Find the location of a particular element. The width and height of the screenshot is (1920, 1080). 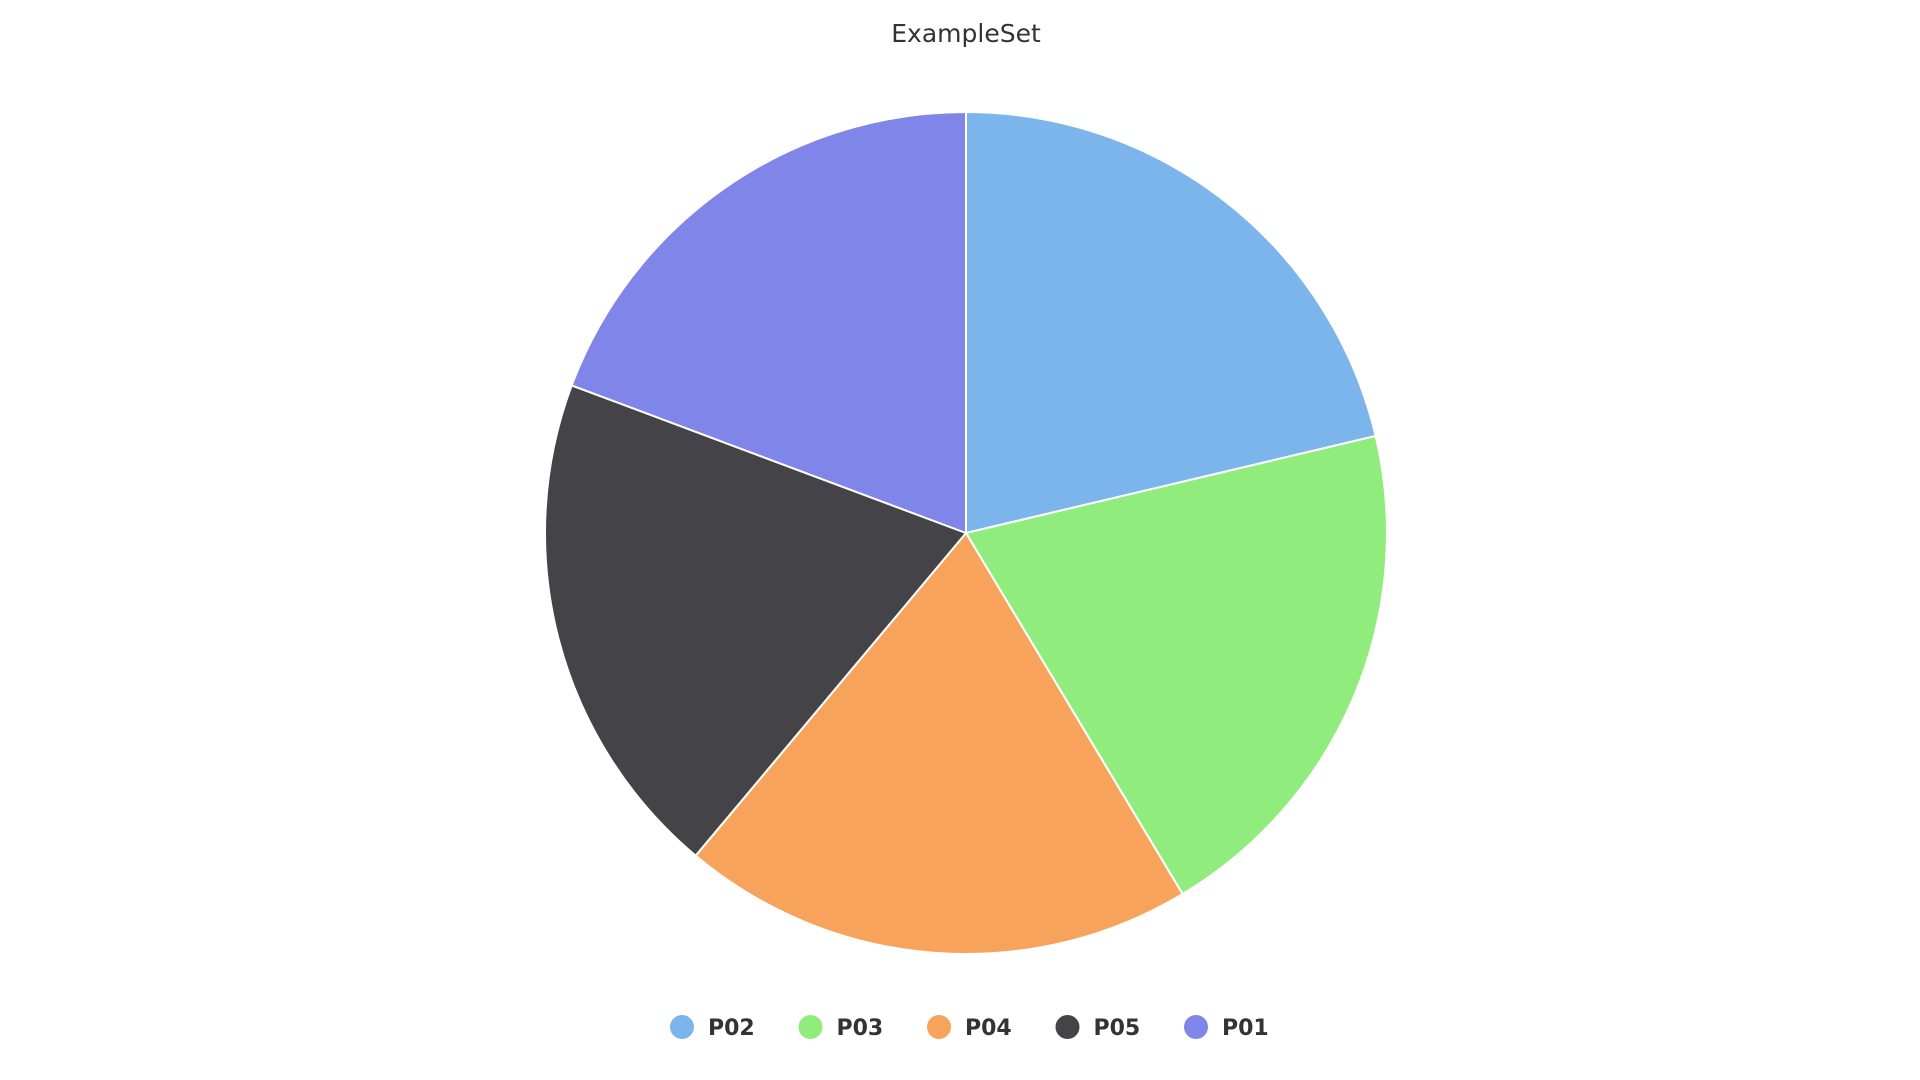

legend-label: P04 is located at coordinates (988, 1028).